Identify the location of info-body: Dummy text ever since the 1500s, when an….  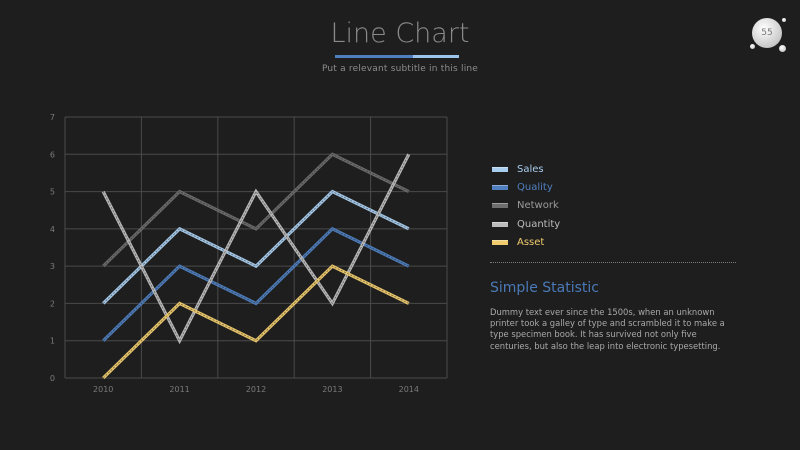
(607, 329).